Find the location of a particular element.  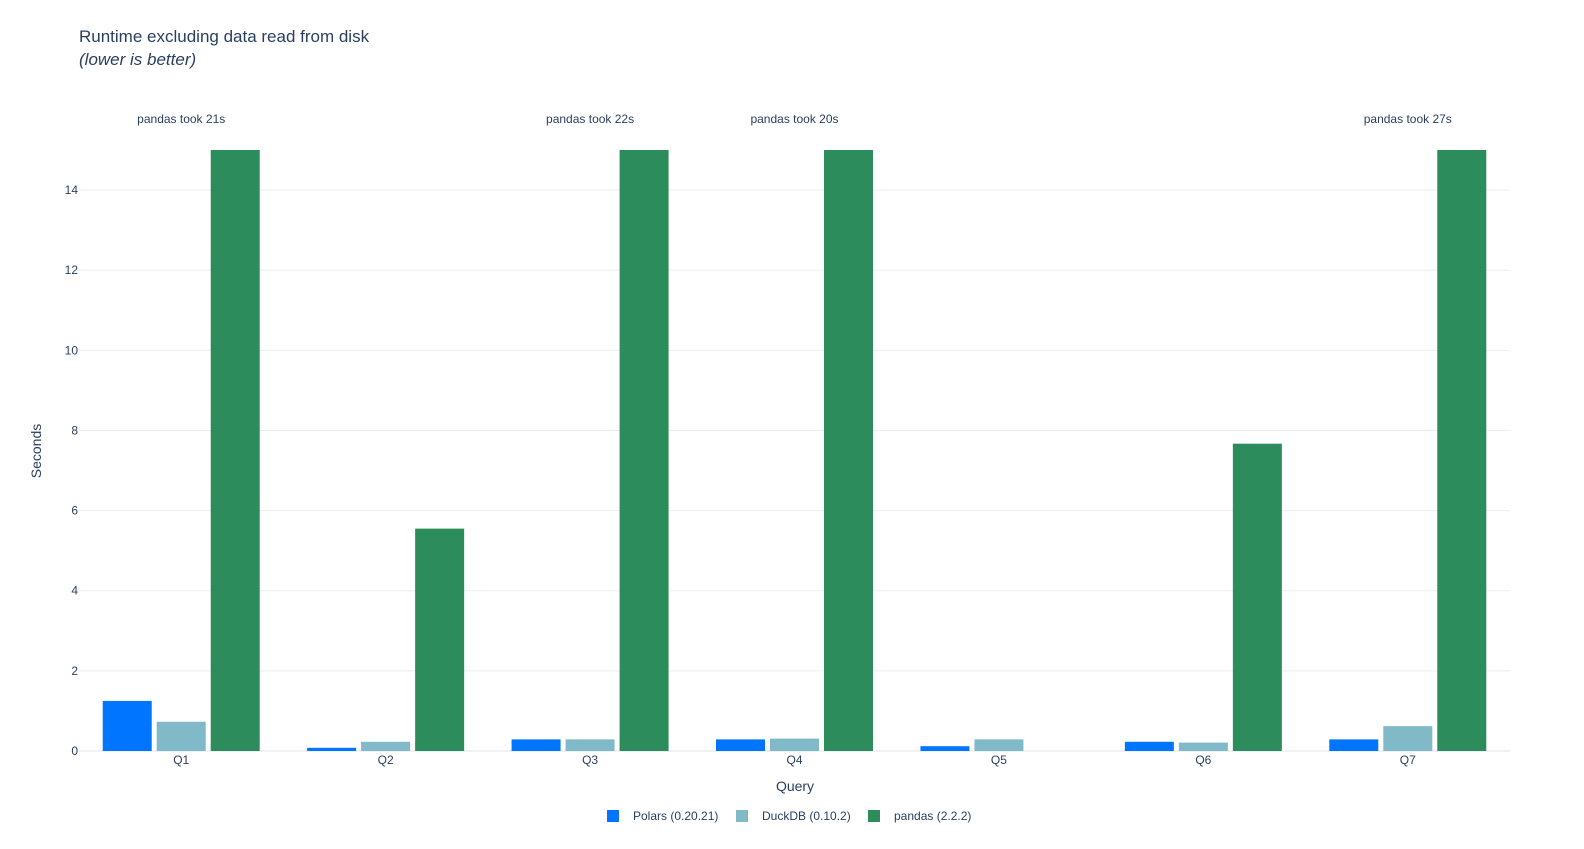

legend-item: DuckDB (0.10.2) is located at coordinates (793, 816).